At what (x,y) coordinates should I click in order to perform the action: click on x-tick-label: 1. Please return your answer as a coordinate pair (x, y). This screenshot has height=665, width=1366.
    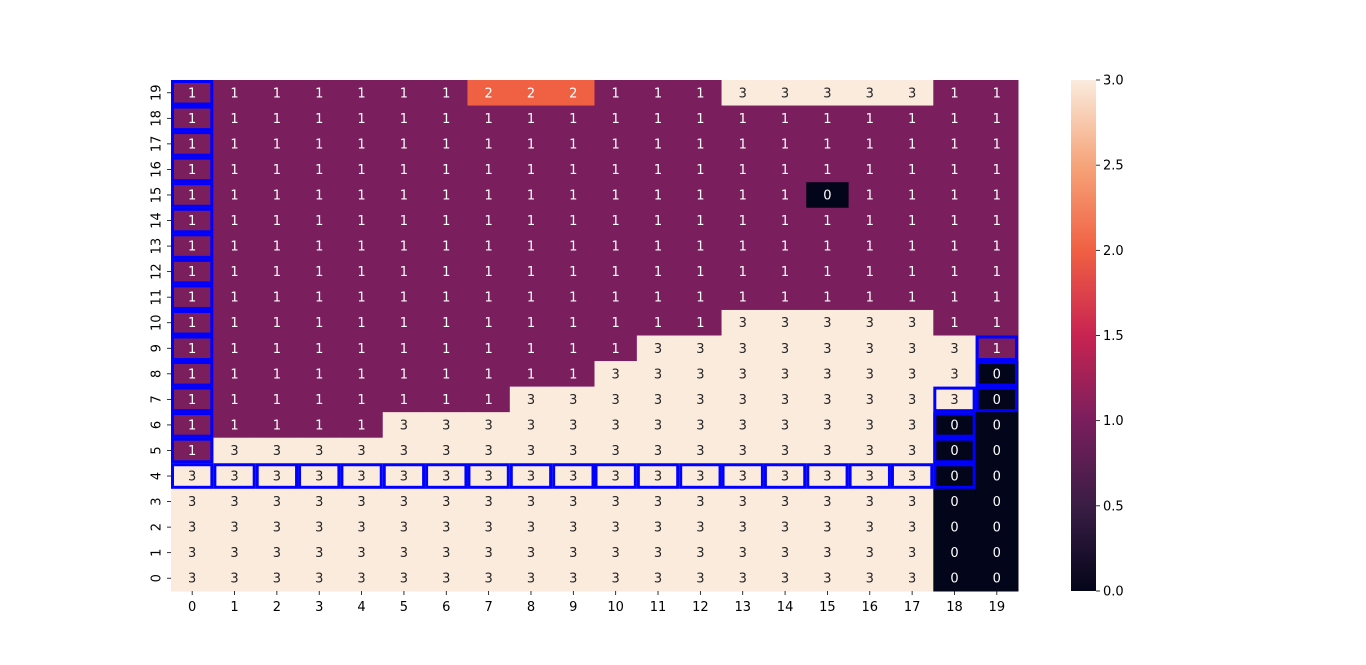
    Looking at the image, I should click on (234, 607).